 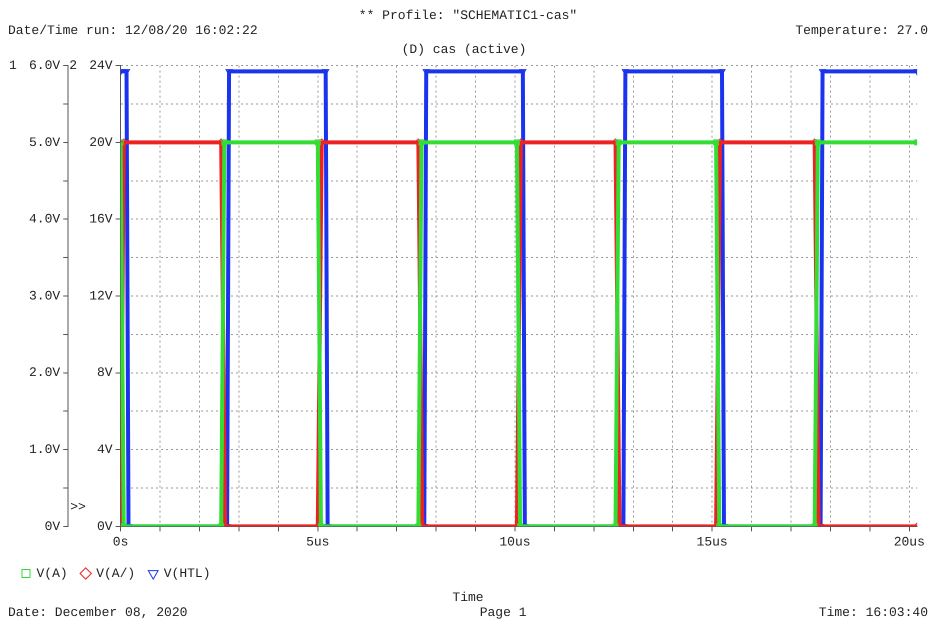 What do you see at coordinates (101, 296) in the screenshot?
I see `y2-tick-label: 12V` at bounding box center [101, 296].